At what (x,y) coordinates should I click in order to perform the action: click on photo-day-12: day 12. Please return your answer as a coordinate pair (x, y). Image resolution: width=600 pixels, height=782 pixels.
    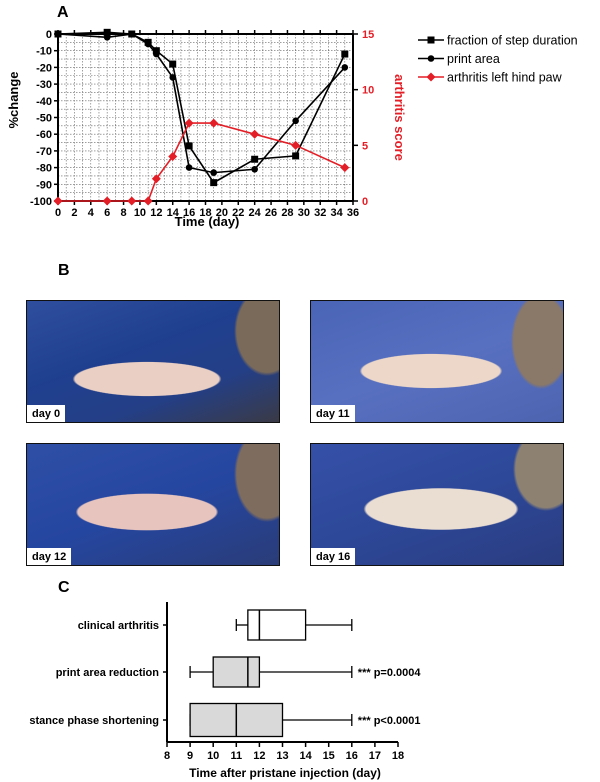
    Looking at the image, I should click on (153, 504).